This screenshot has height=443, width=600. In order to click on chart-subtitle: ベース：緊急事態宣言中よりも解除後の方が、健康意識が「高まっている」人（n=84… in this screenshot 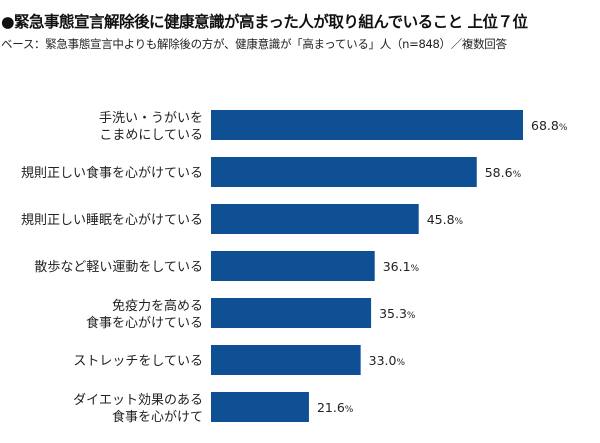, I will do `click(254, 44)`.